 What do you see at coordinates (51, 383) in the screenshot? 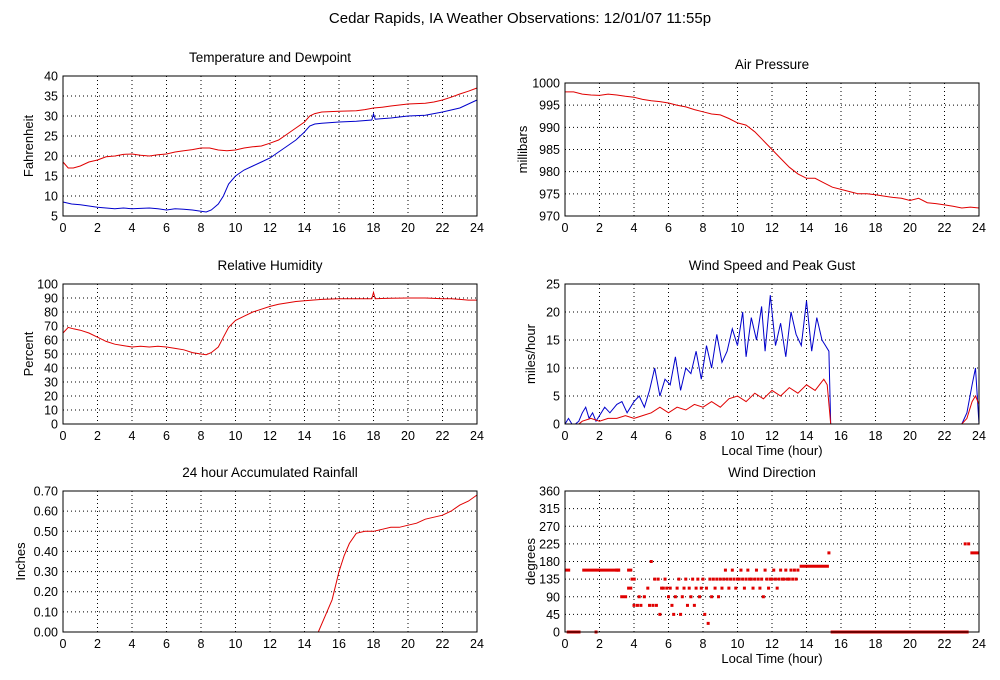
I see `y-tick-label: 30` at bounding box center [51, 383].